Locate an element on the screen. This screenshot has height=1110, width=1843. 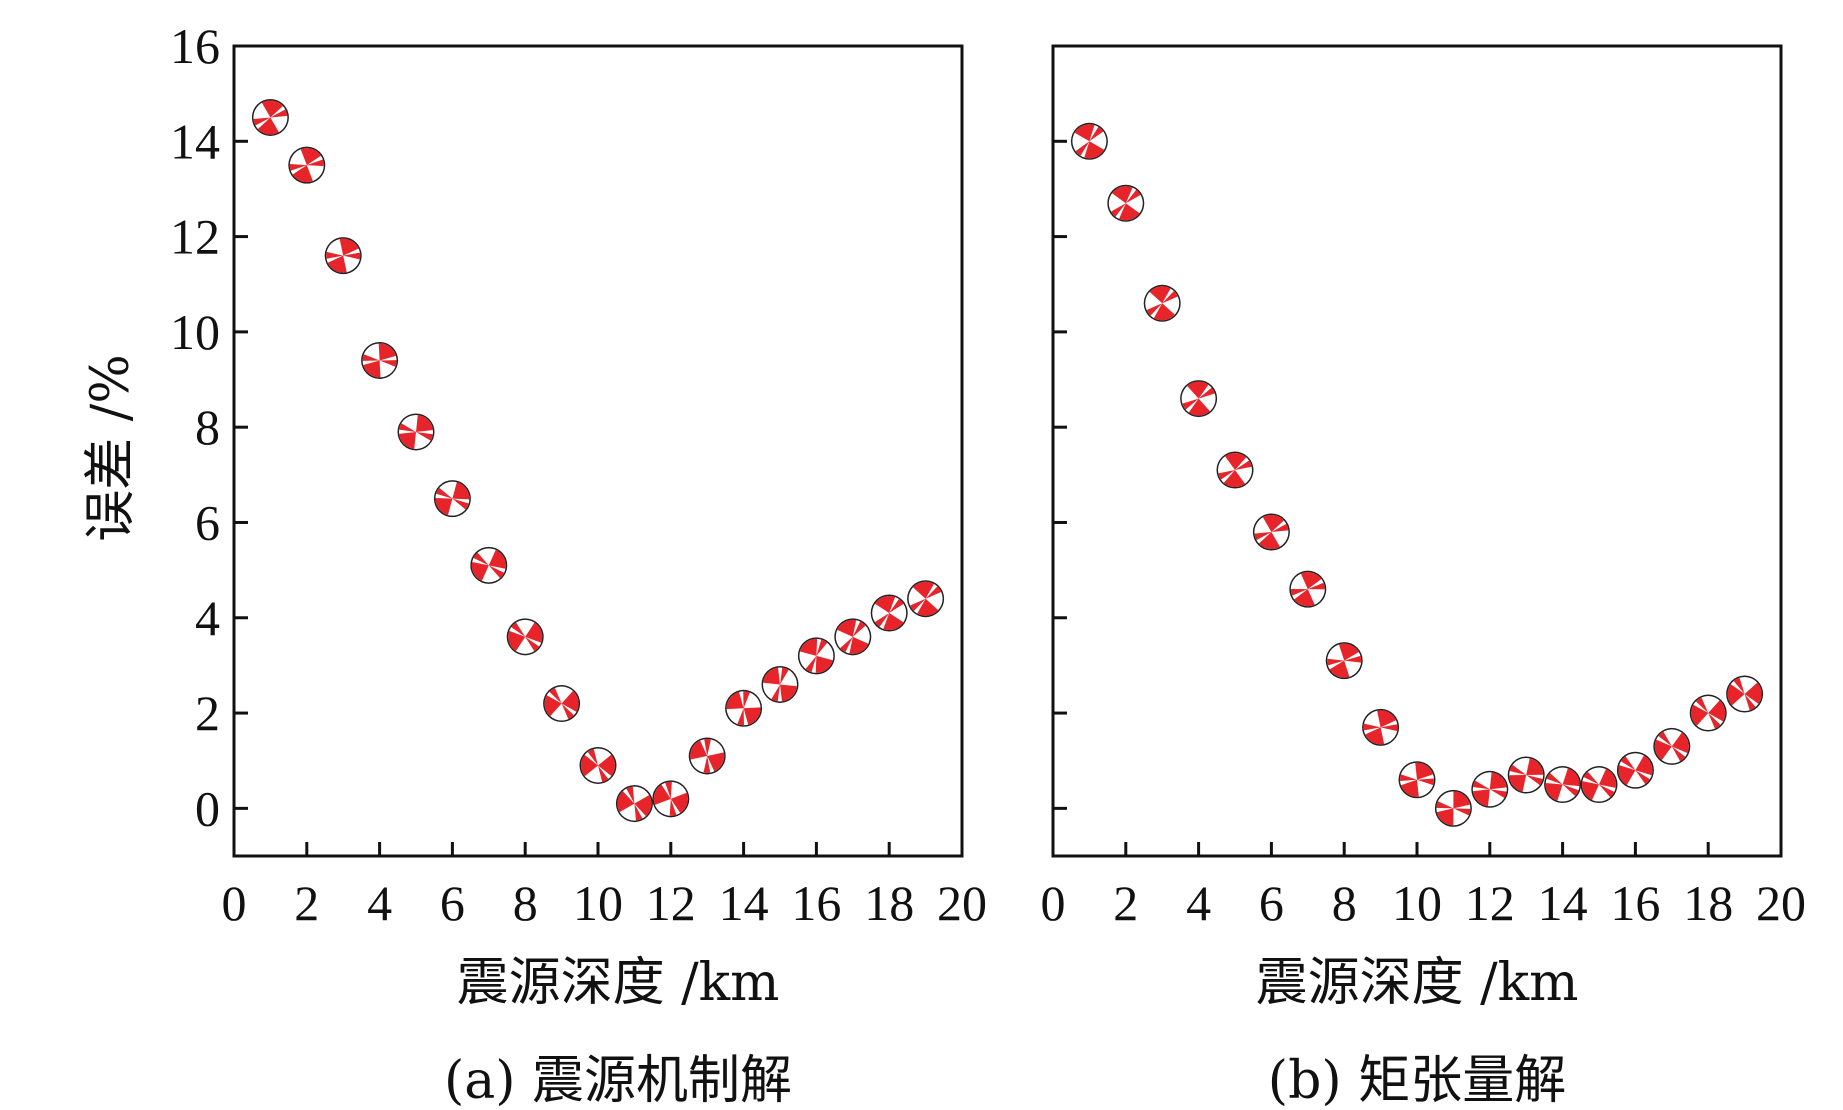
y-tick-label: 14 is located at coordinates (195, 141).